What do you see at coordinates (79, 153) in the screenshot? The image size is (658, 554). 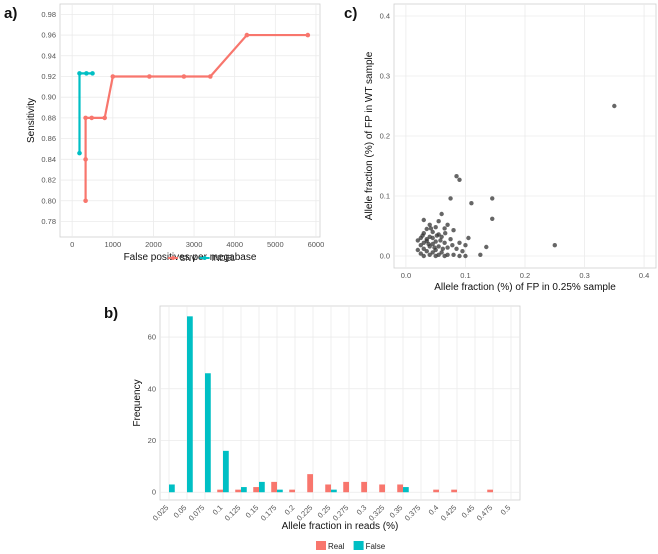 I see `data-point-indel` at bounding box center [79, 153].